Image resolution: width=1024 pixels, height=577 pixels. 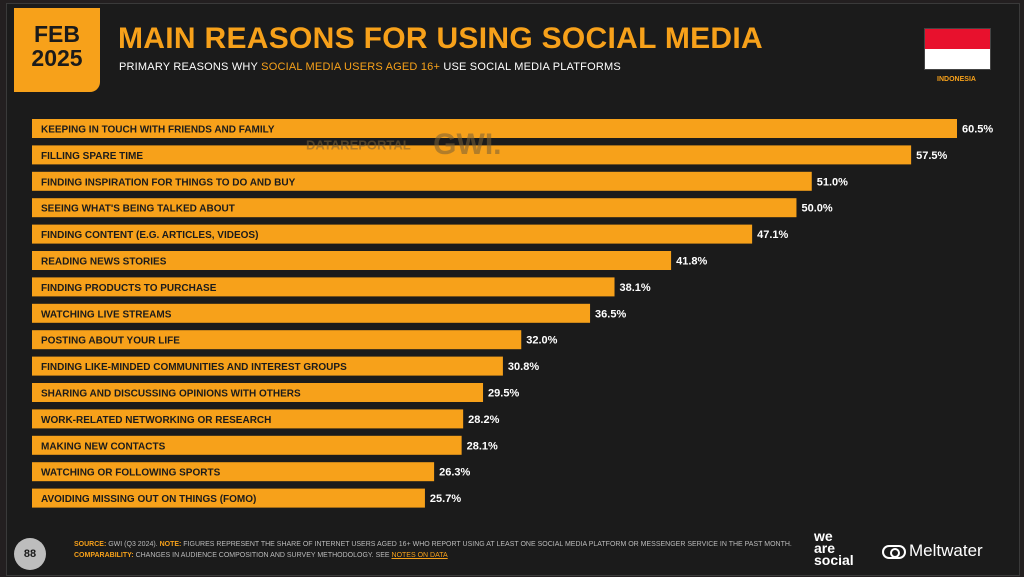 What do you see at coordinates (90, 544) in the screenshot?
I see `source-key: SOURCE:` at bounding box center [90, 544].